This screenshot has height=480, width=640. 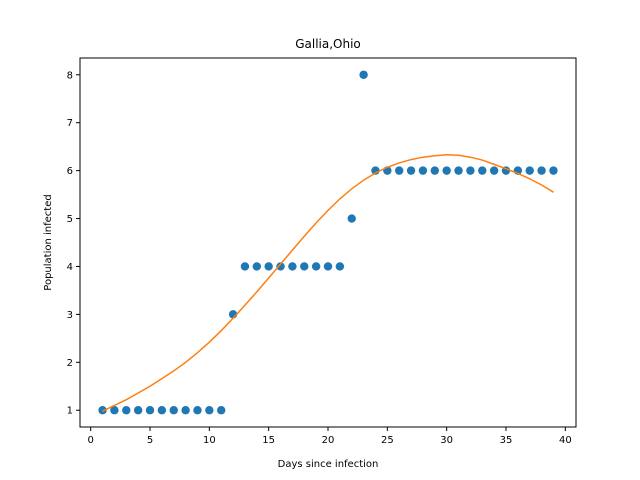 I want to click on y-tick-label: 8, so click(x=70, y=75).